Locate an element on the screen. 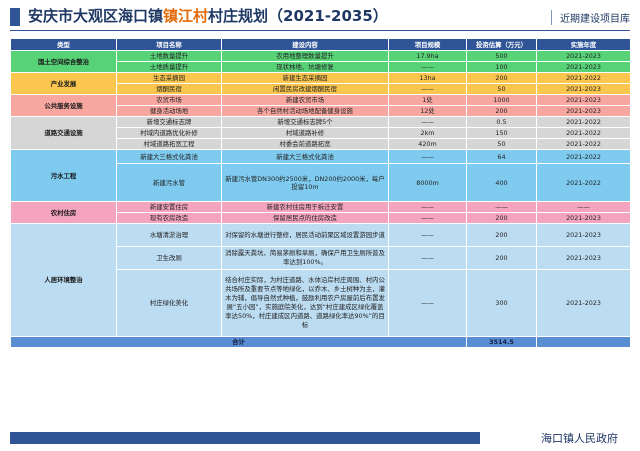 This screenshot has width=640, height=451. footer-org: 海口镇人民政府 is located at coordinates (579, 438).